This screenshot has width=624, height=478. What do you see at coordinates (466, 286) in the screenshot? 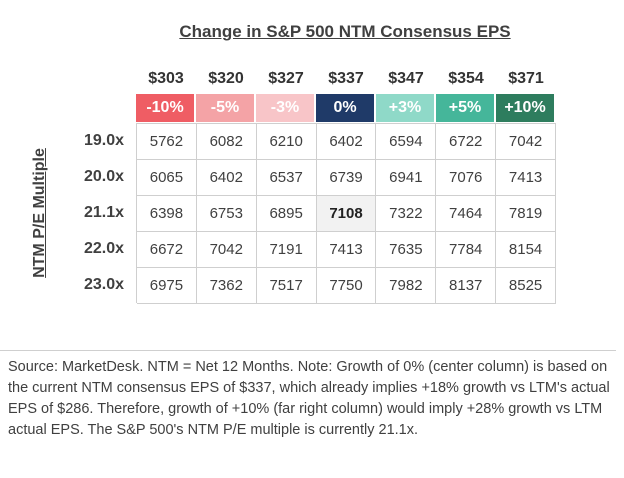
I see `table-cell: 8137` at bounding box center [466, 286].